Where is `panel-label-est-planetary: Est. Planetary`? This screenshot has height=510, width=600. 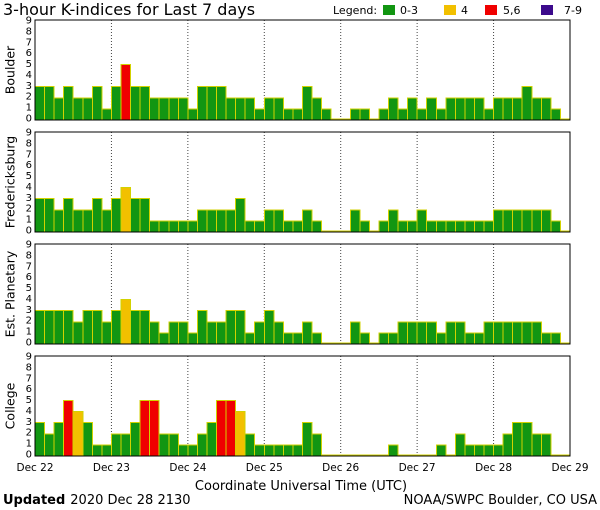 panel-label-est-planetary: Est. Planetary is located at coordinates (10, 293).